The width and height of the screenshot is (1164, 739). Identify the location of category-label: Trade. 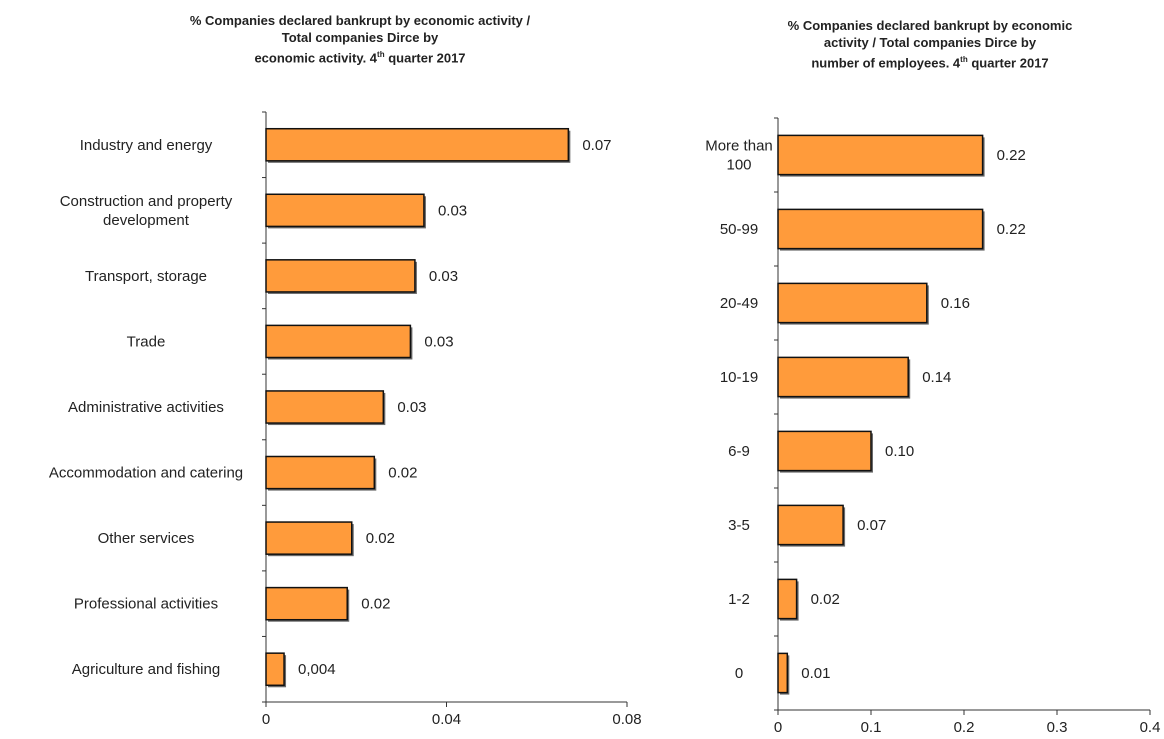
(146, 341).